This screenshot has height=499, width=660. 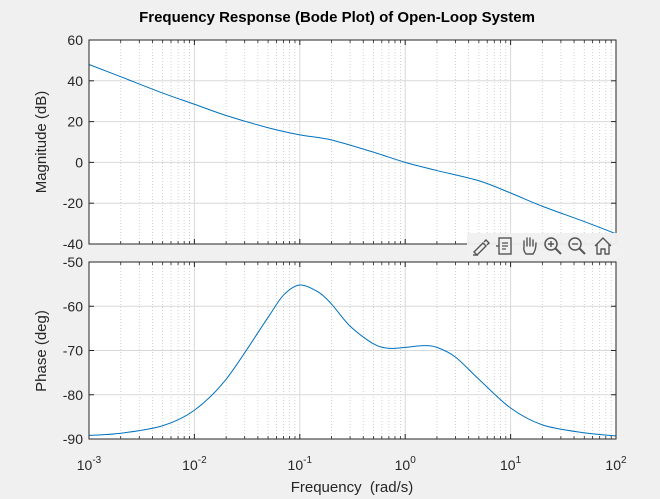 What do you see at coordinates (73, 306) in the screenshot?
I see `y-tick-label: -60` at bounding box center [73, 306].